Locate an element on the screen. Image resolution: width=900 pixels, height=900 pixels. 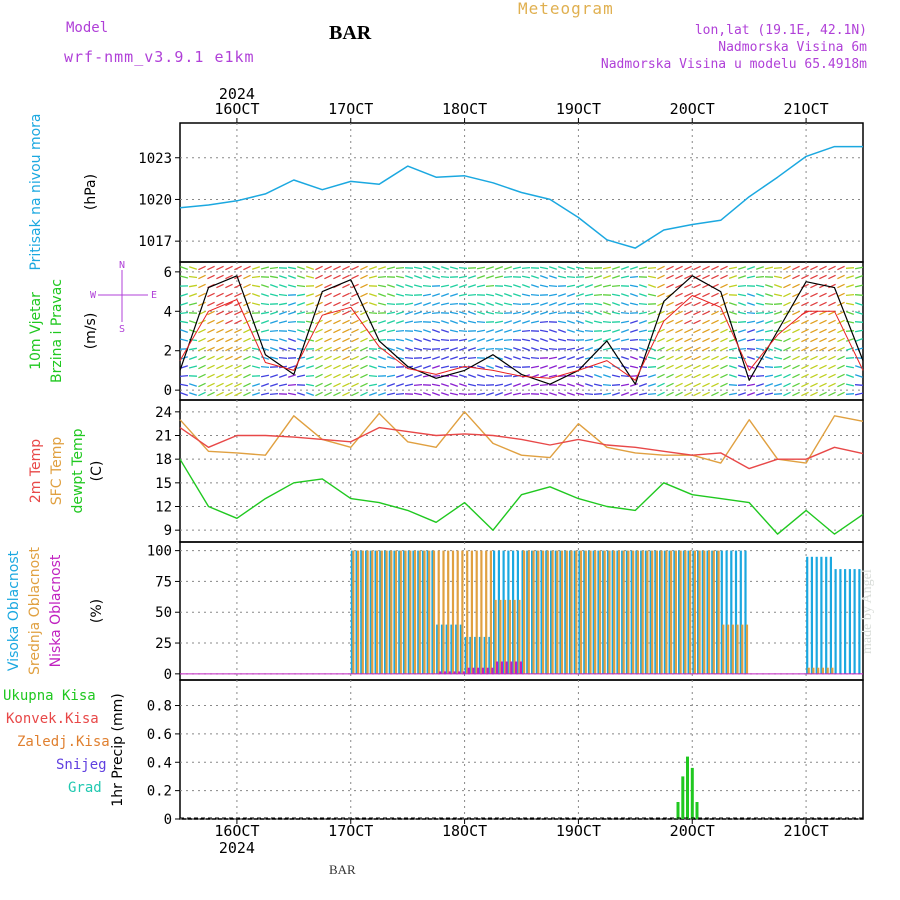
top-day-label: 19OCT is located at coordinates (578, 109).